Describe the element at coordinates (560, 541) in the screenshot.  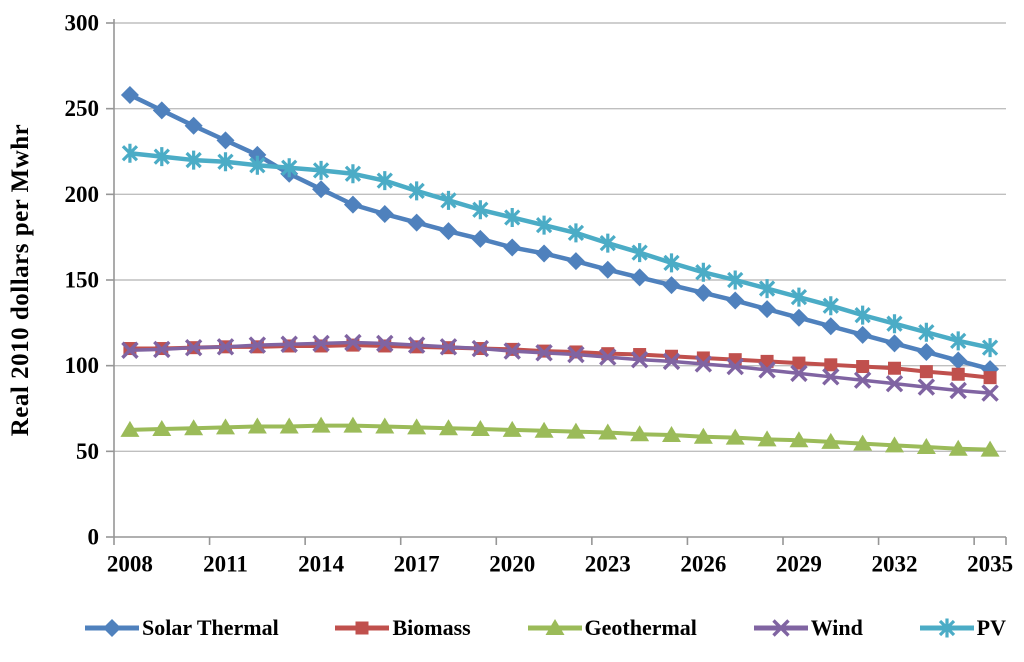
I see `x-axis-ticks` at that location.